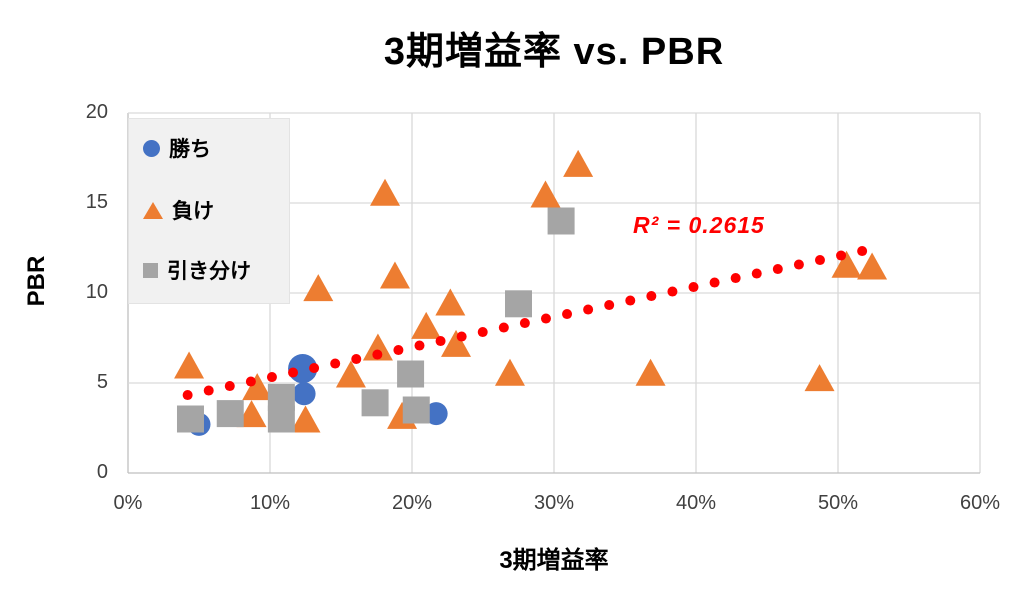 The width and height of the screenshot is (1024, 600). Describe the element at coordinates (96, 112) in the screenshot. I see `y-tick-label: 20` at that location.